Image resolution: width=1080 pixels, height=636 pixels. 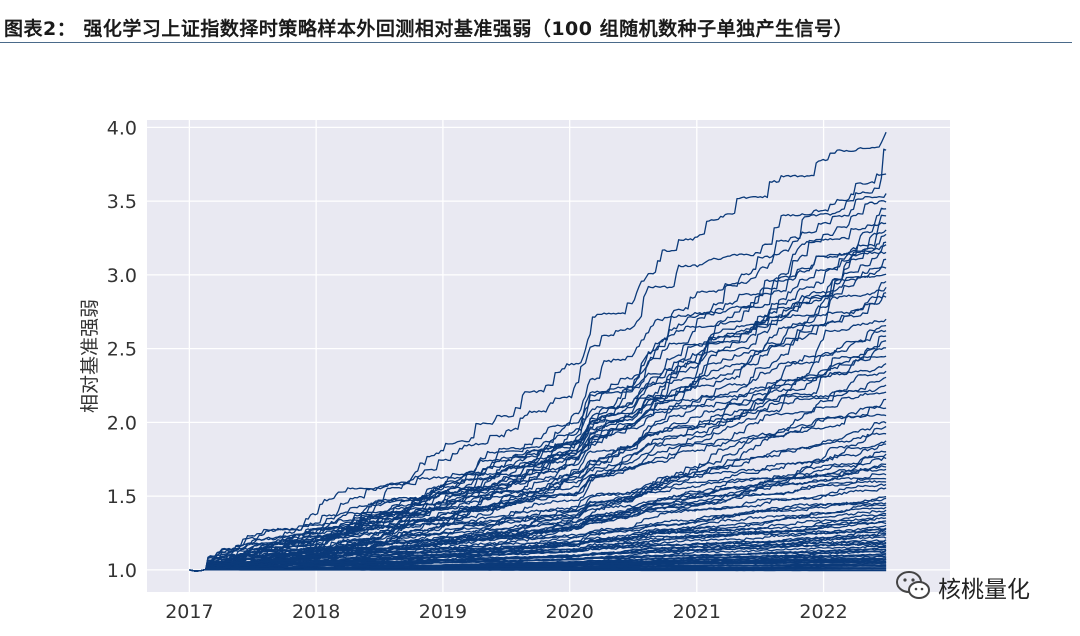 What do you see at coordinates (122, 128) in the screenshot?
I see `y-tick-label: 4.0` at bounding box center [122, 128].